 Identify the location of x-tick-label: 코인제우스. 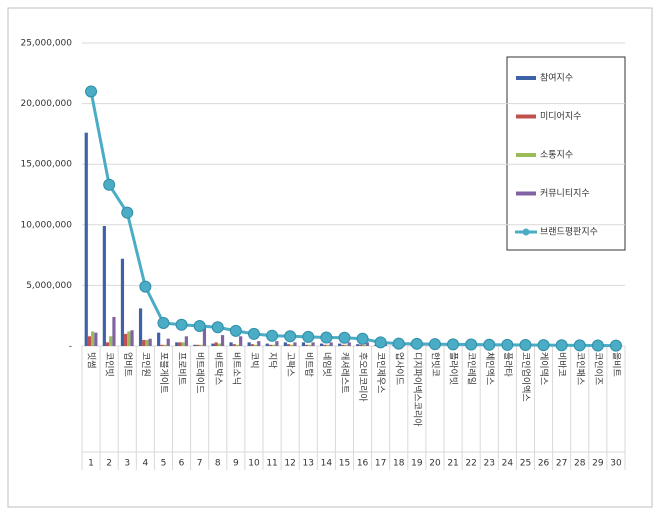
(380, 372).